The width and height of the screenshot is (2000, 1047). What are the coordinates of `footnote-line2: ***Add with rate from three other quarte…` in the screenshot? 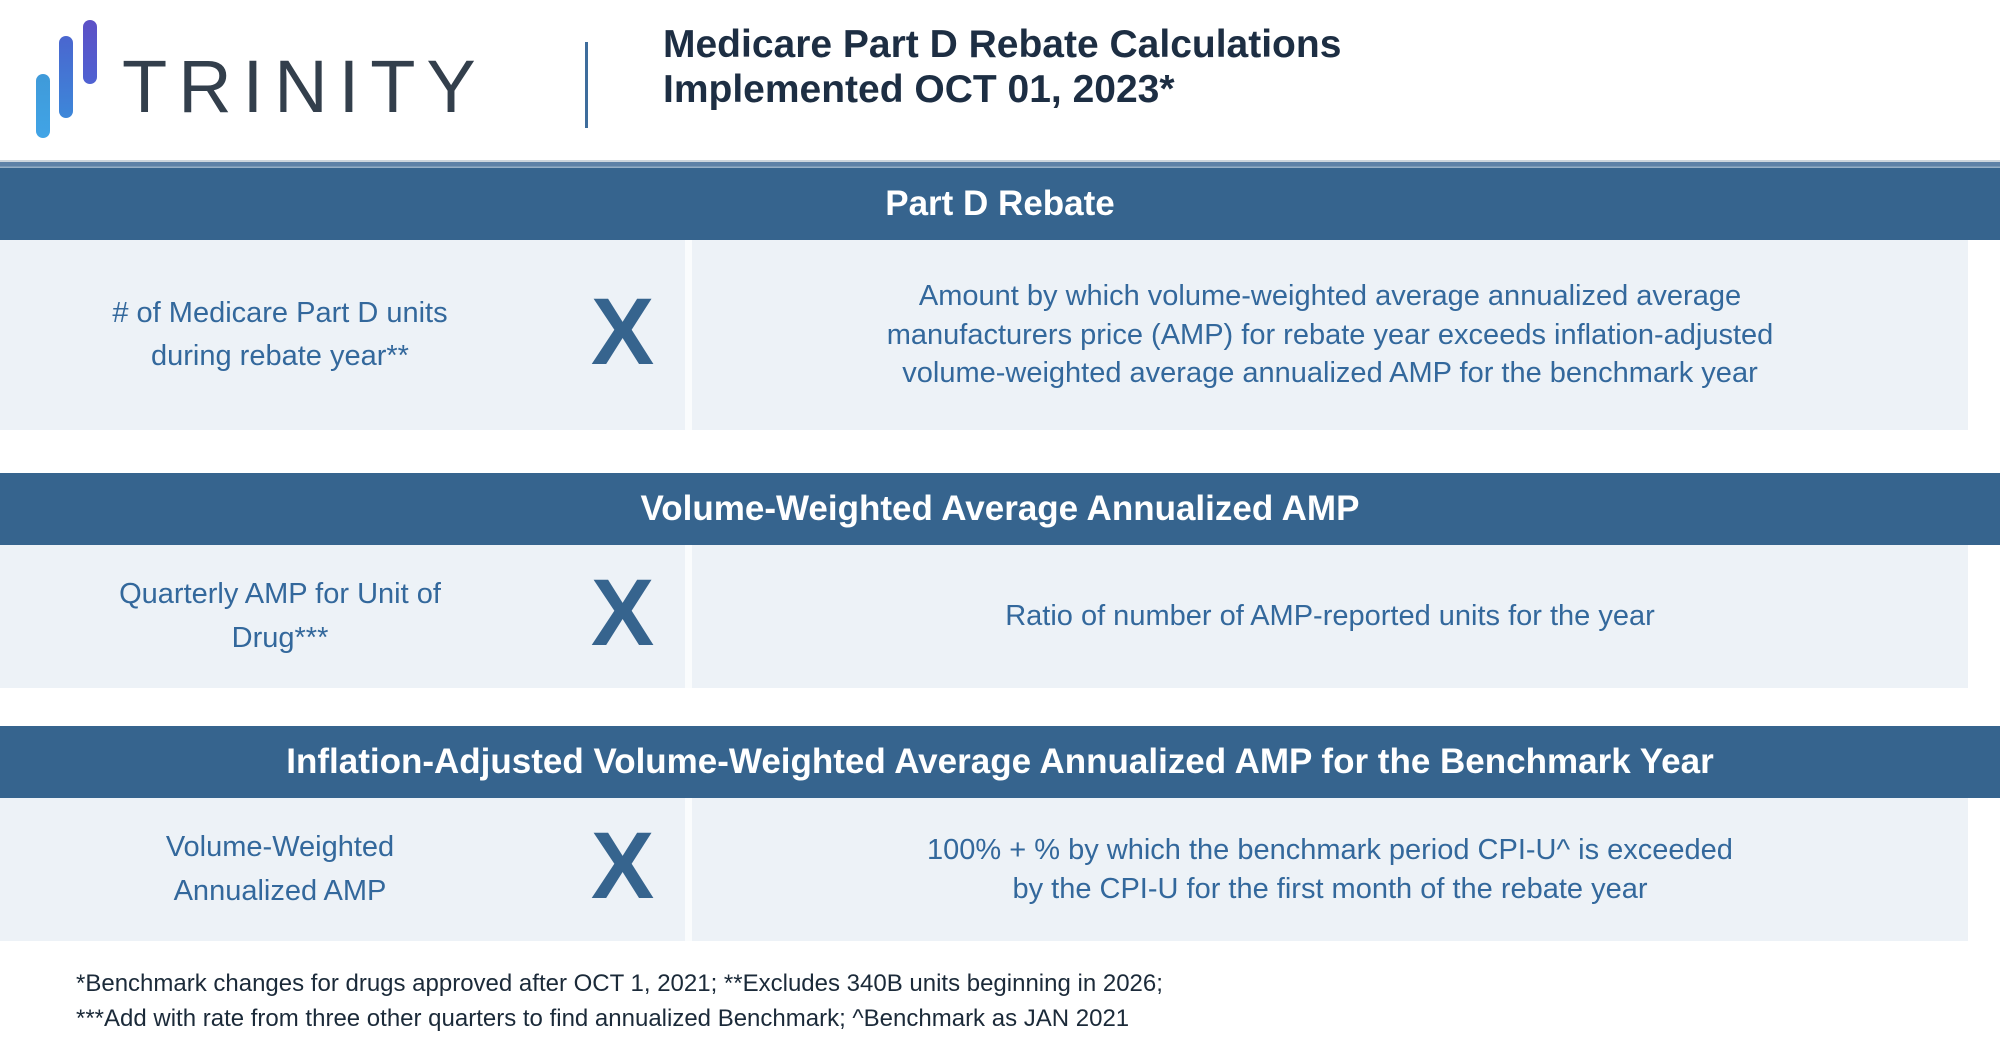 It's located at (603, 1018).